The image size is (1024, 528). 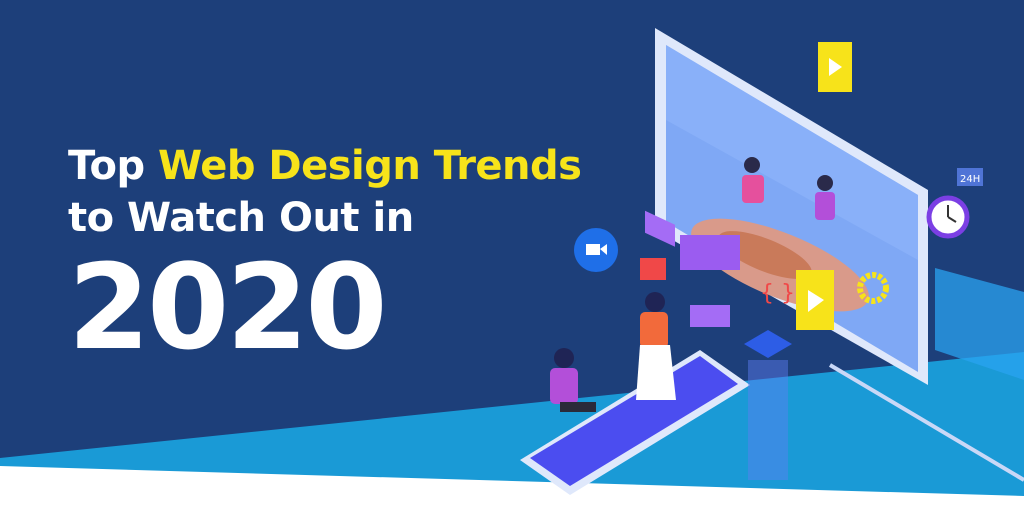 What do you see at coordinates (227, 307) in the screenshot?
I see `headline-year: 2020` at bounding box center [227, 307].